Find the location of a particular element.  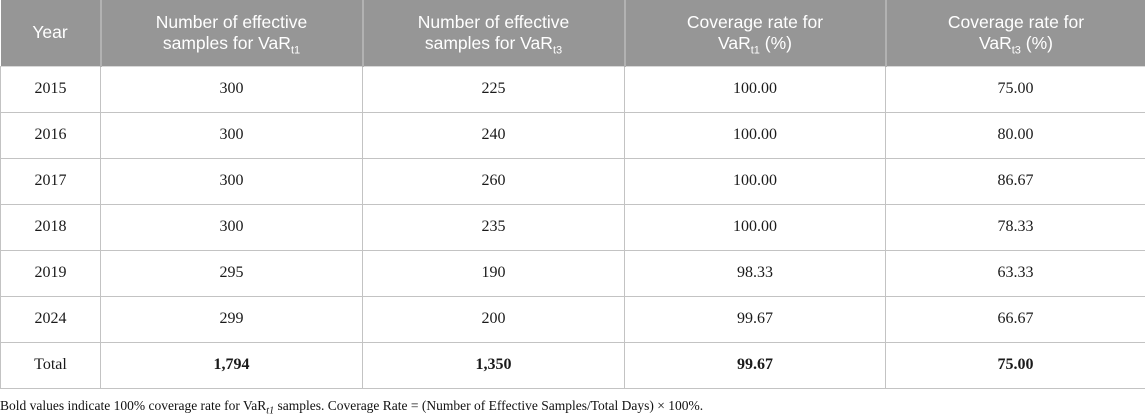

value-cell: 78.33 is located at coordinates (1015, 227).